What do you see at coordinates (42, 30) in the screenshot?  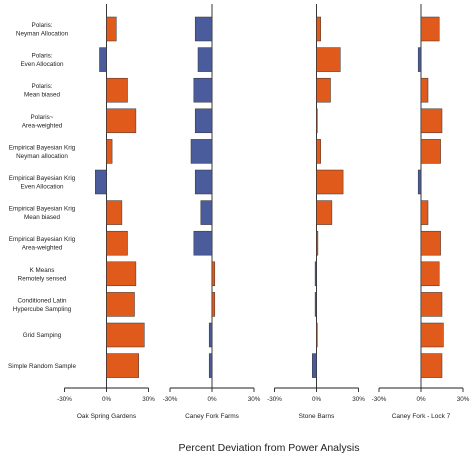 I see `category-label: Polaris: Neyman Allocation` at bounding box center [42, 30].